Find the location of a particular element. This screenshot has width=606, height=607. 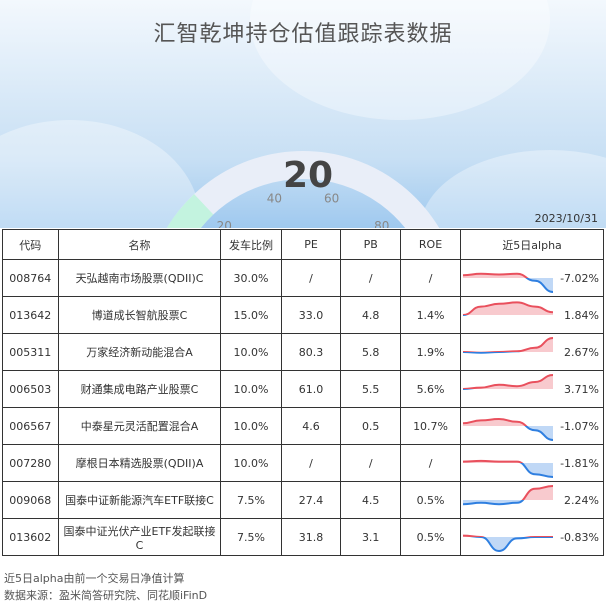

roe-value: 0.5% is located at coordinates (430, 537).